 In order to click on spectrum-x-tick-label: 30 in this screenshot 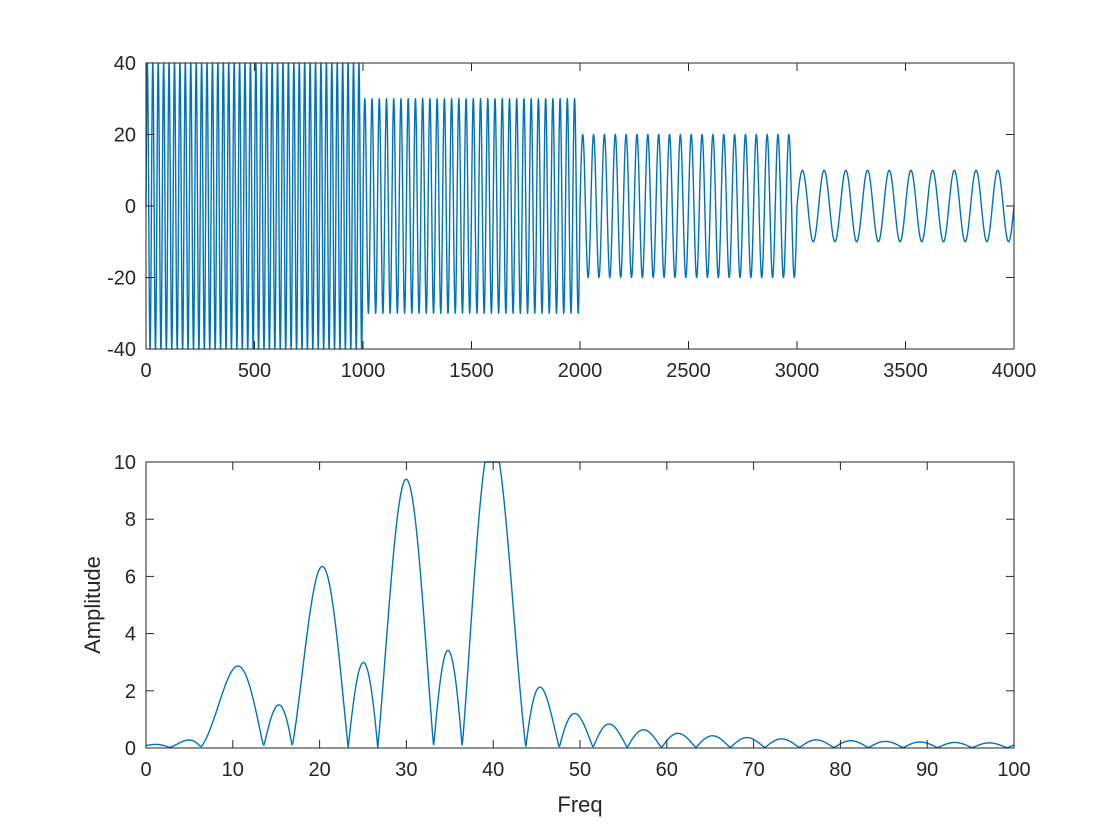, I will do `click(406, 770)`.